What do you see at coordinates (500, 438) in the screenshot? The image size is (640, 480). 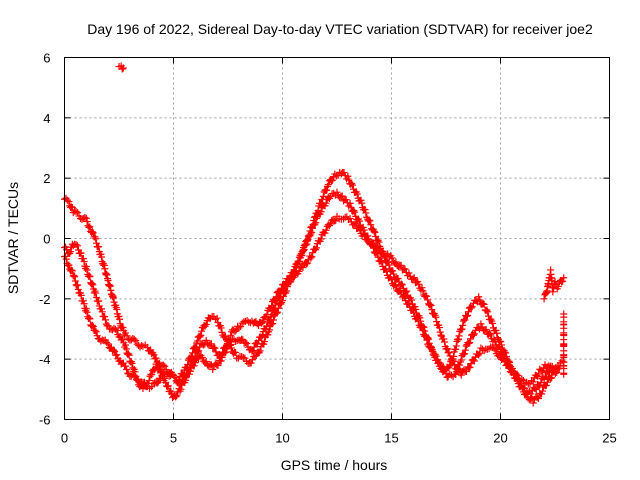 I see `x-tick-label: 20` at bounding box center [500, 438].